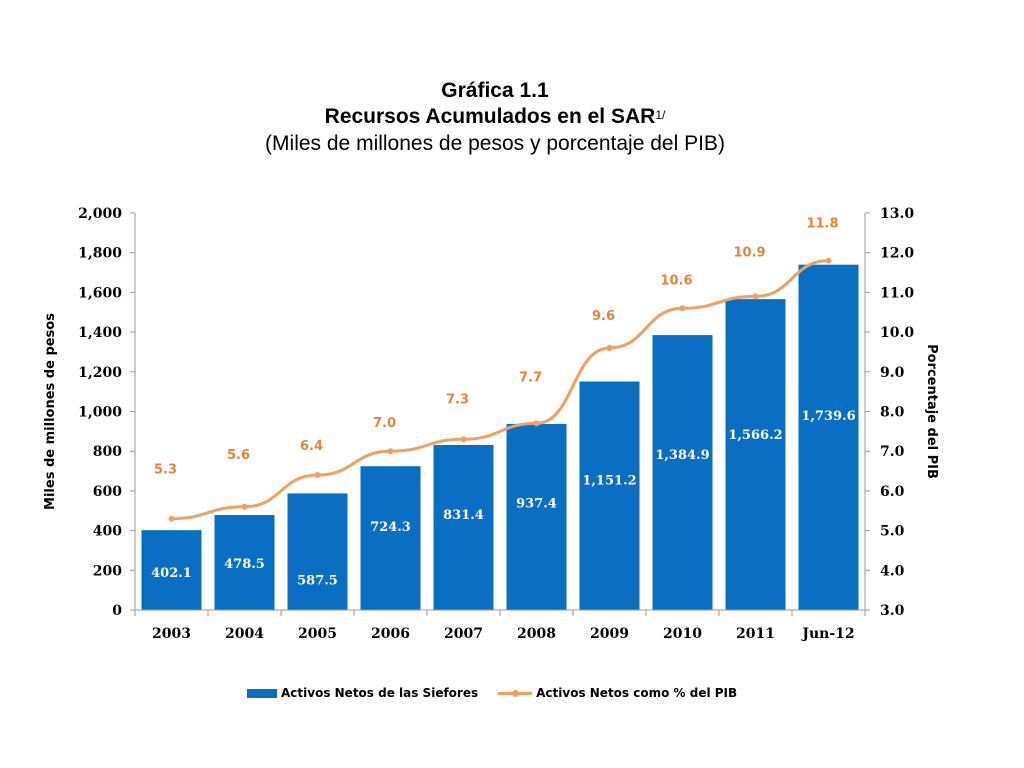  What do you see at coordinates (755, 435) in the screenshot?
I see `bar-value-label: 1,566.2` at bounding box center [755, 435].